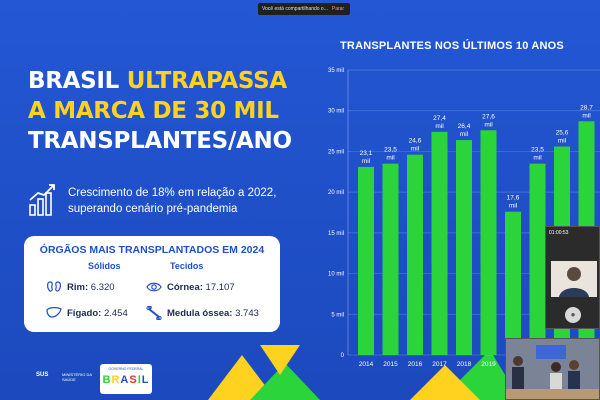 This screenshot has width=600, height=400. I want to click on video-tile-presenter: 01:00:53 ●, so click(572, 277).